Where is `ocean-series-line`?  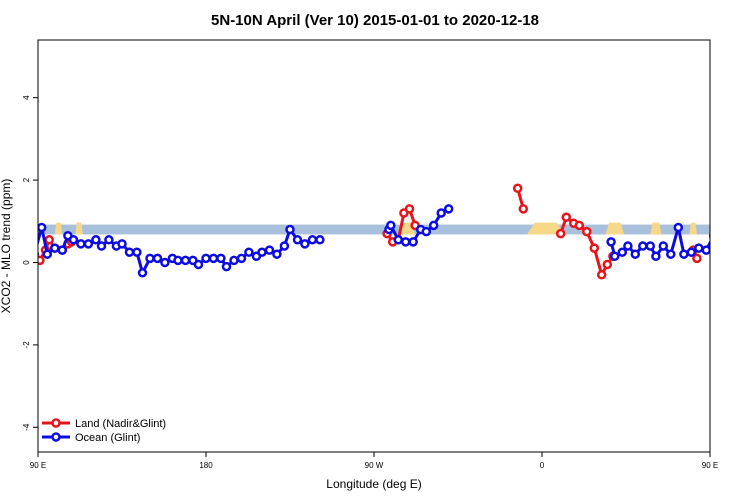
ocean-series-line is located at coordinates (418, 225).